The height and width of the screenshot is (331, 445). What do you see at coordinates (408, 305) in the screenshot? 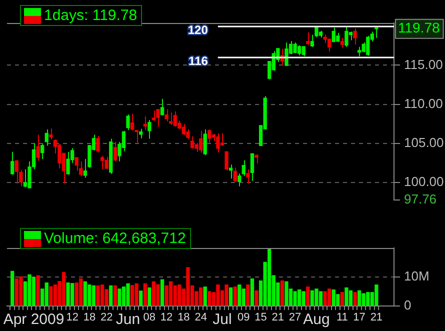
I see `y-tick-label: 0` at bounding box center [408, 305].